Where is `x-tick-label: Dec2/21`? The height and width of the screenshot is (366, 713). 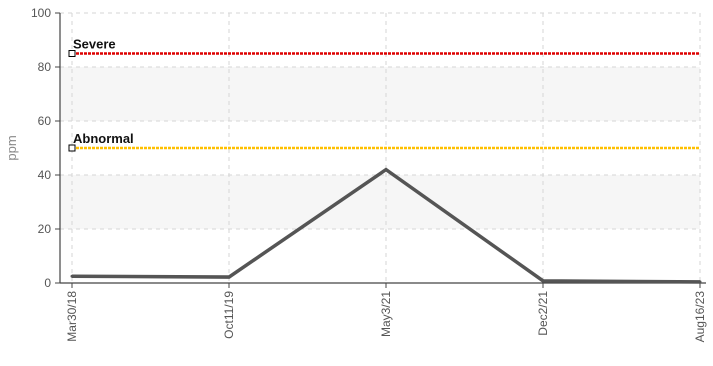 x-tick-label: Dec2/21 is located at coordinates (543, 313).